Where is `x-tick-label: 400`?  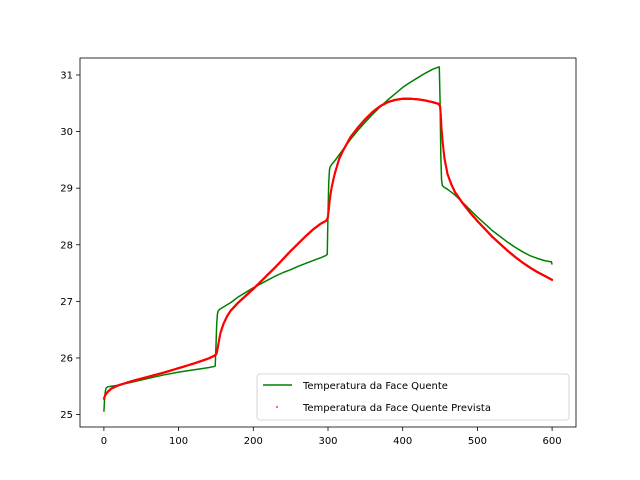 x-tick-label: 400 is located at coordinates (402, 441).